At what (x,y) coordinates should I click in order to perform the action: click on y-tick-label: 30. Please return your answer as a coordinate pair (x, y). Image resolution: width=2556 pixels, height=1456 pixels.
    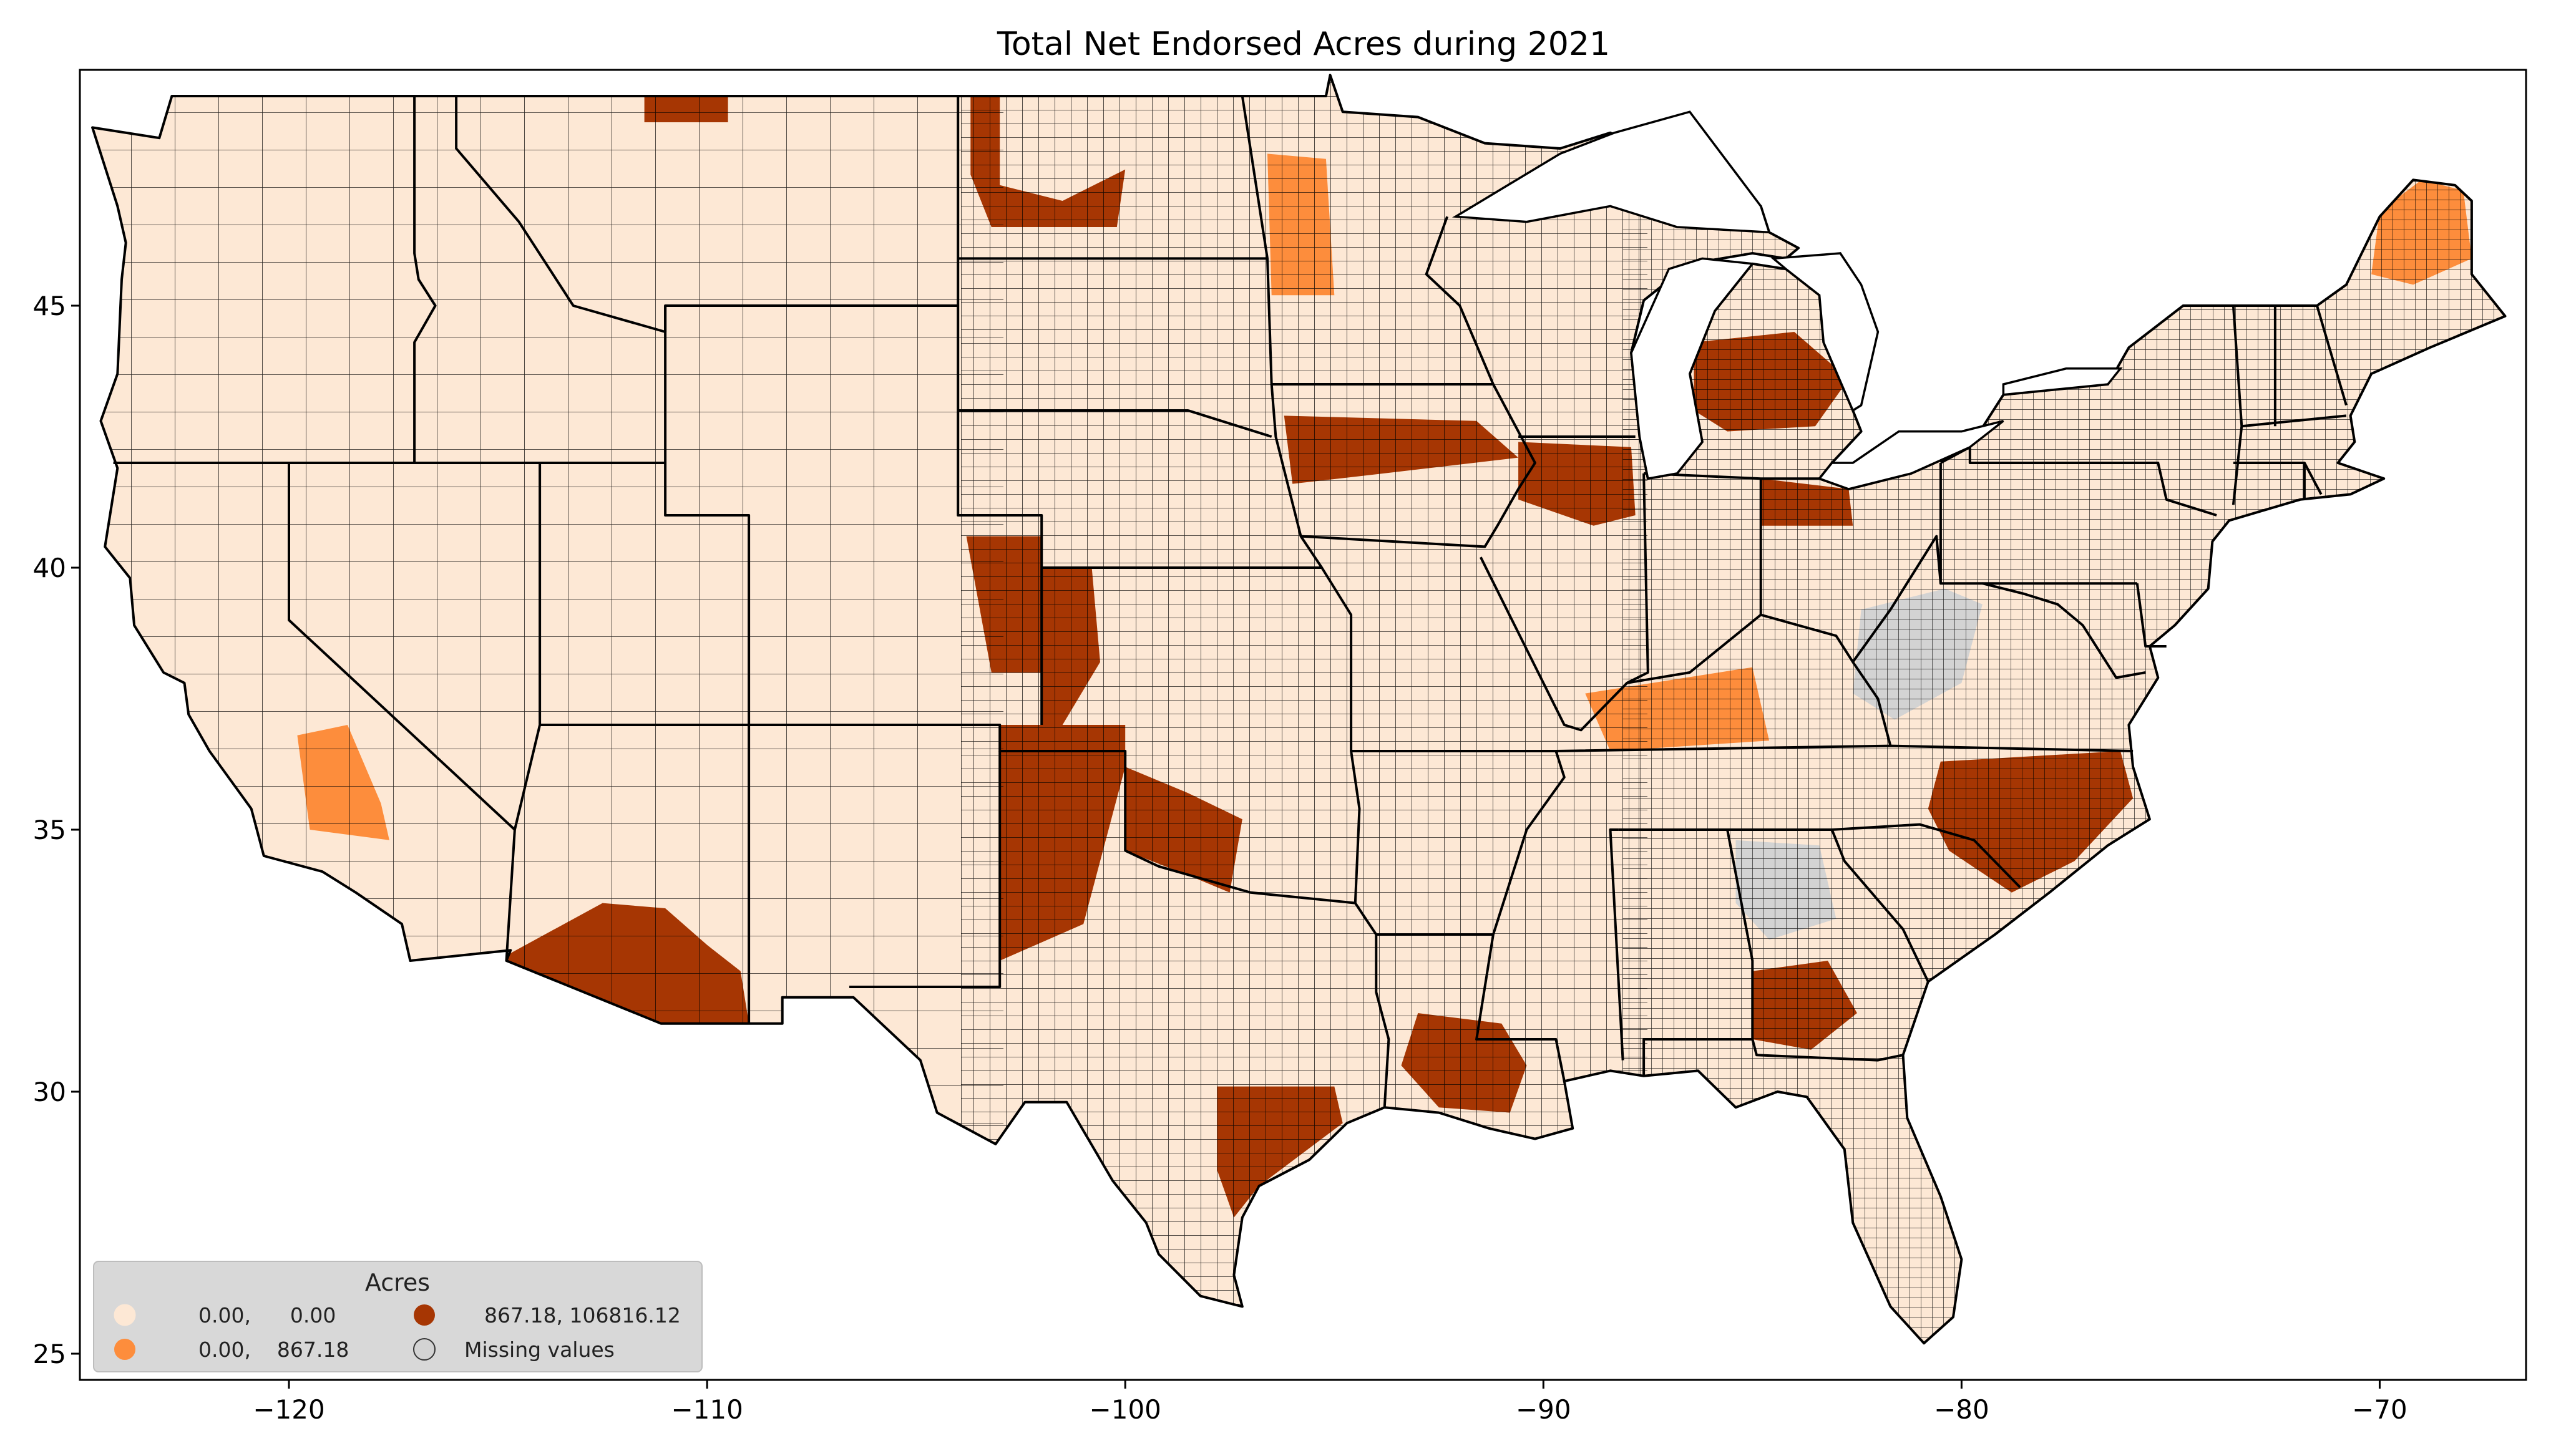
    Looking at the image, I should click on (50, 1092).